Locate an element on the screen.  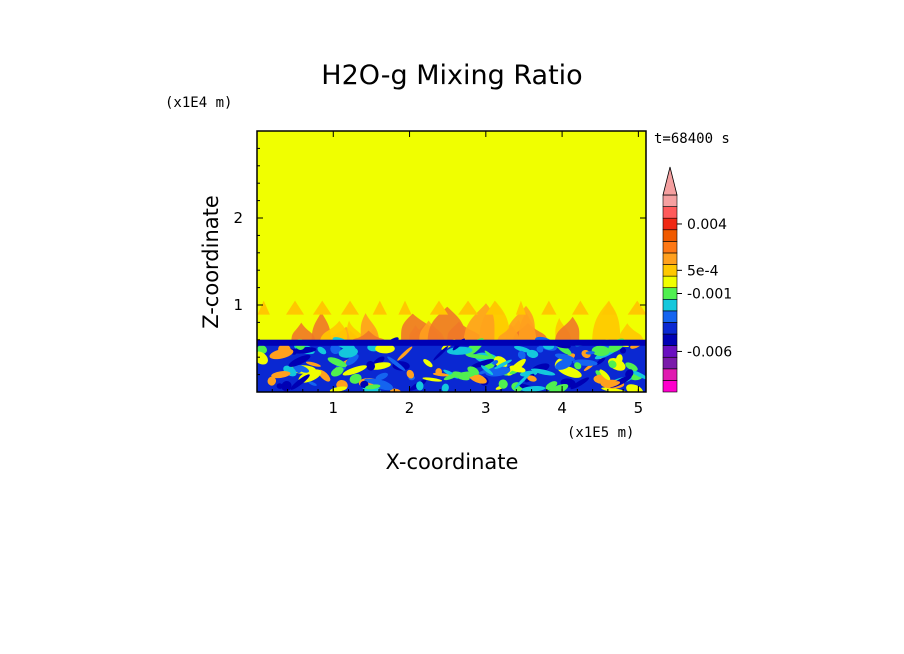
x-axis-label: X-coordinate is located at coordinates (452, 462).